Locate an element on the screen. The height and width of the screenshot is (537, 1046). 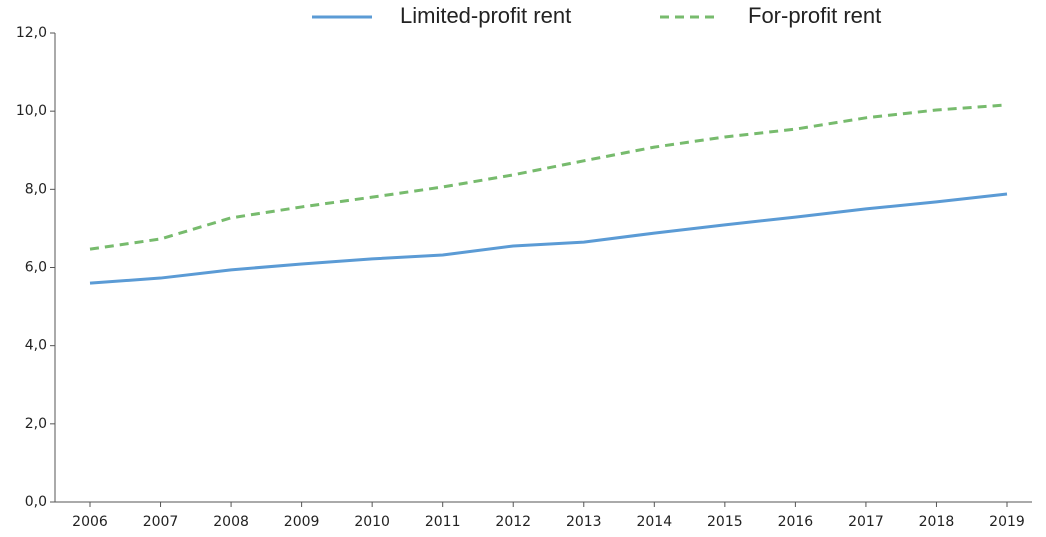
y-tick-label: 8,0 is located at coordinates (36, 189).